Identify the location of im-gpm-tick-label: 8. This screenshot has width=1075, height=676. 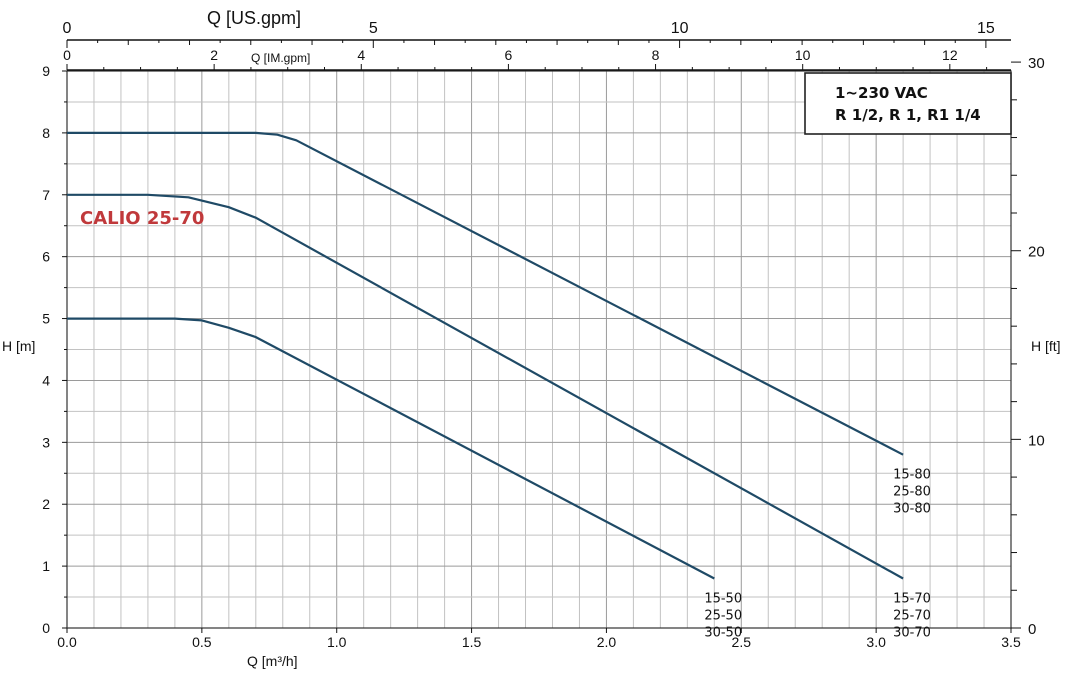
(656, 55).